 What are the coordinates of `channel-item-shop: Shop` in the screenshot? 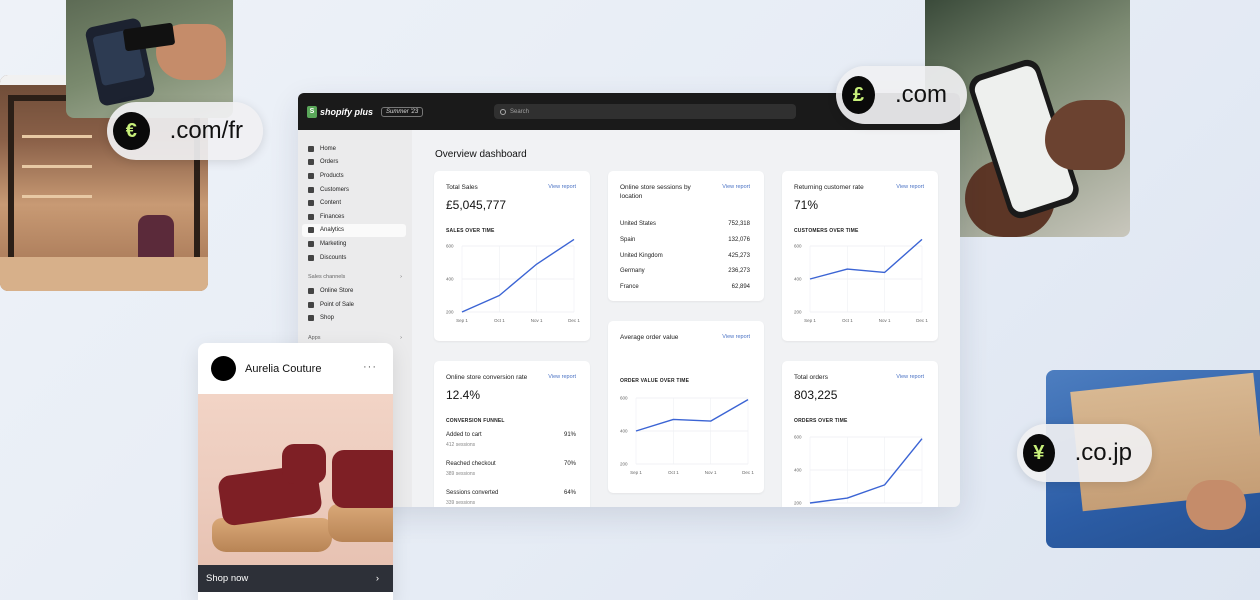 It's located at (355, 319).